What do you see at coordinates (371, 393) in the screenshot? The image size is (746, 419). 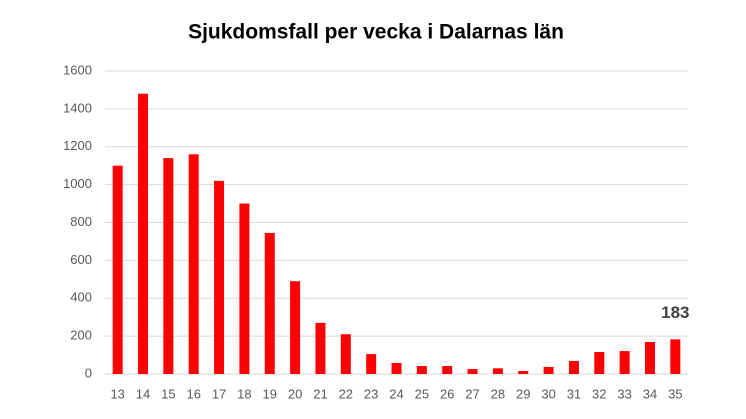 I see `x-tick-label: 23` at bounding box center [371, 393].